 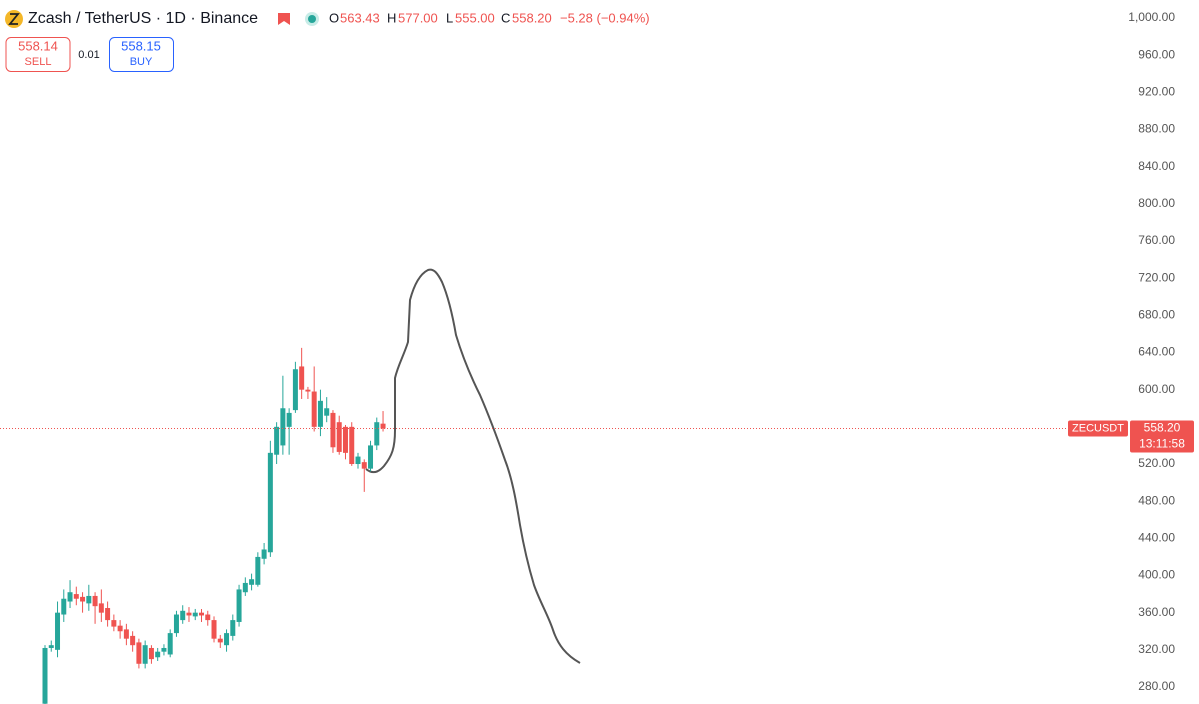 I want to click on y-tick-label: 920.00, so click(x=1156, y=92).